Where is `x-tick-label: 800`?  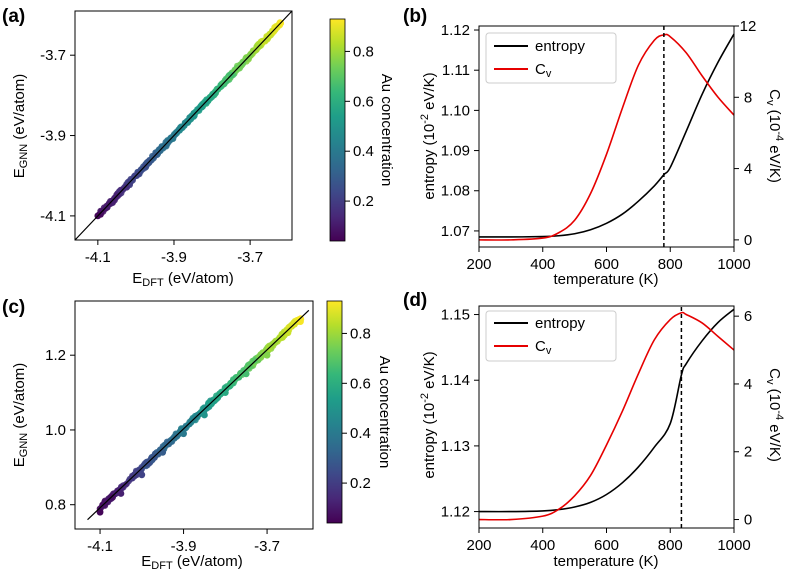 x-tick-label: 800 is located at coordinates (670, 545).